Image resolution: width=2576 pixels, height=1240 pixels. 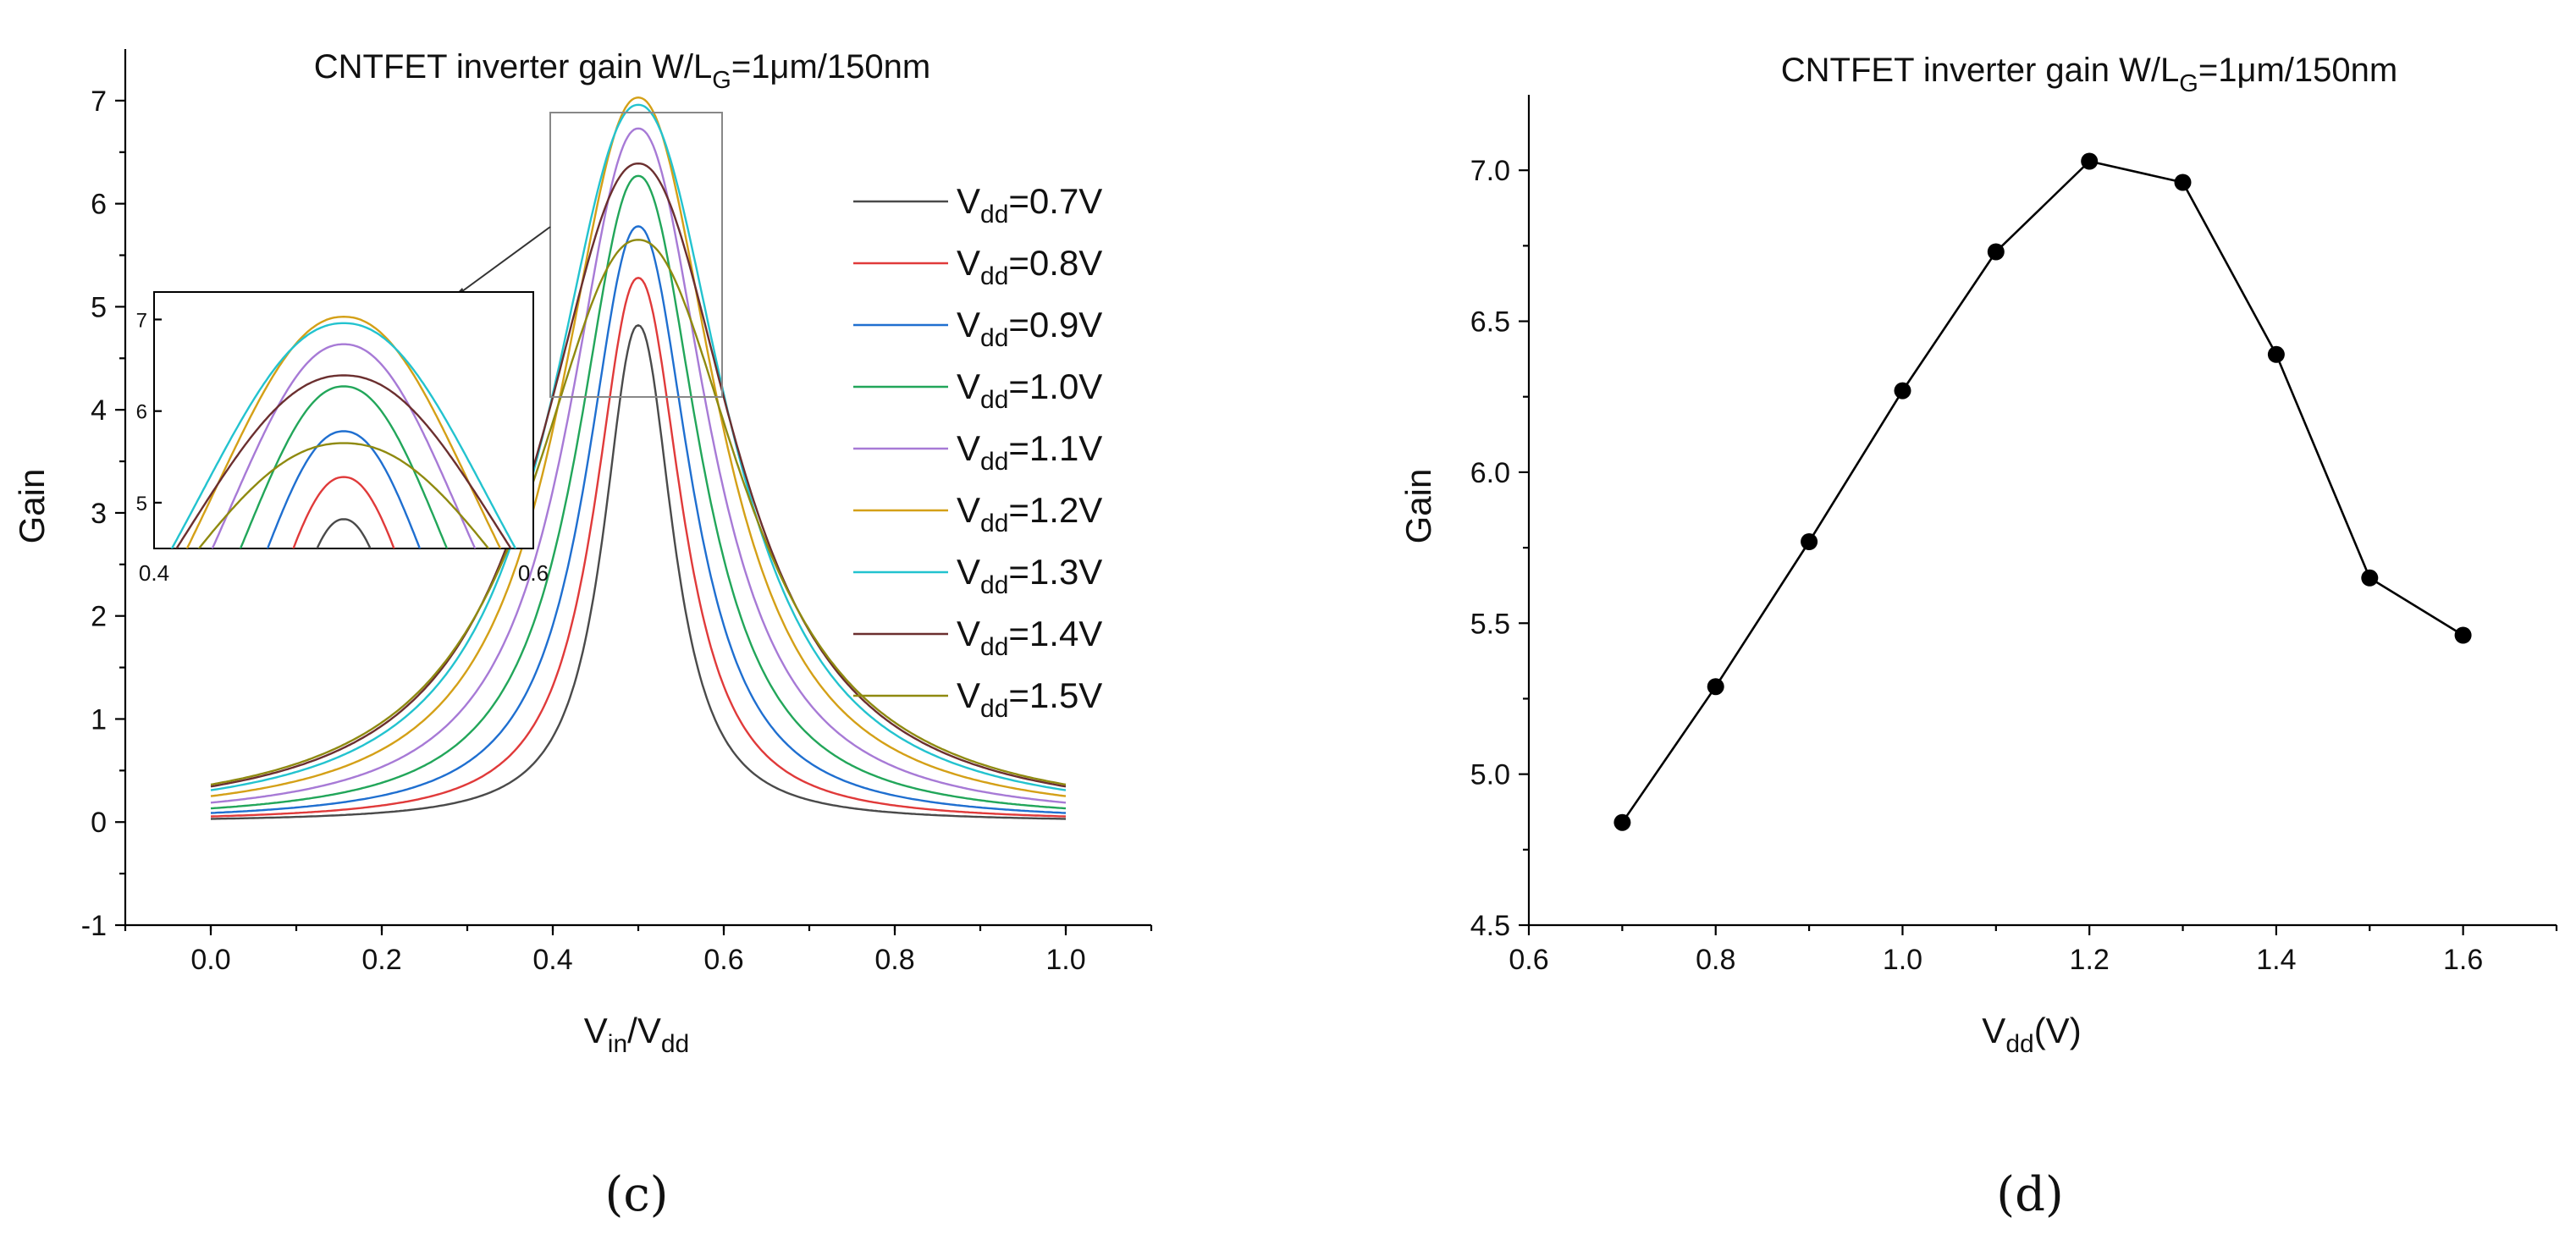 I want to click on chart-c-inset-line-vdd-1.0, so click(x=344, y=466).